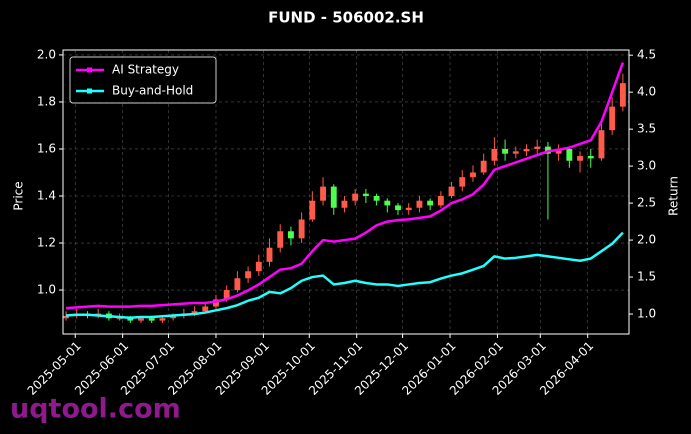 The width and height of the screenshot is (691, 434). Describe the element at coordinates (646, 129) in the screenshot. I see `y2-tick-label: 3.5` at that location.